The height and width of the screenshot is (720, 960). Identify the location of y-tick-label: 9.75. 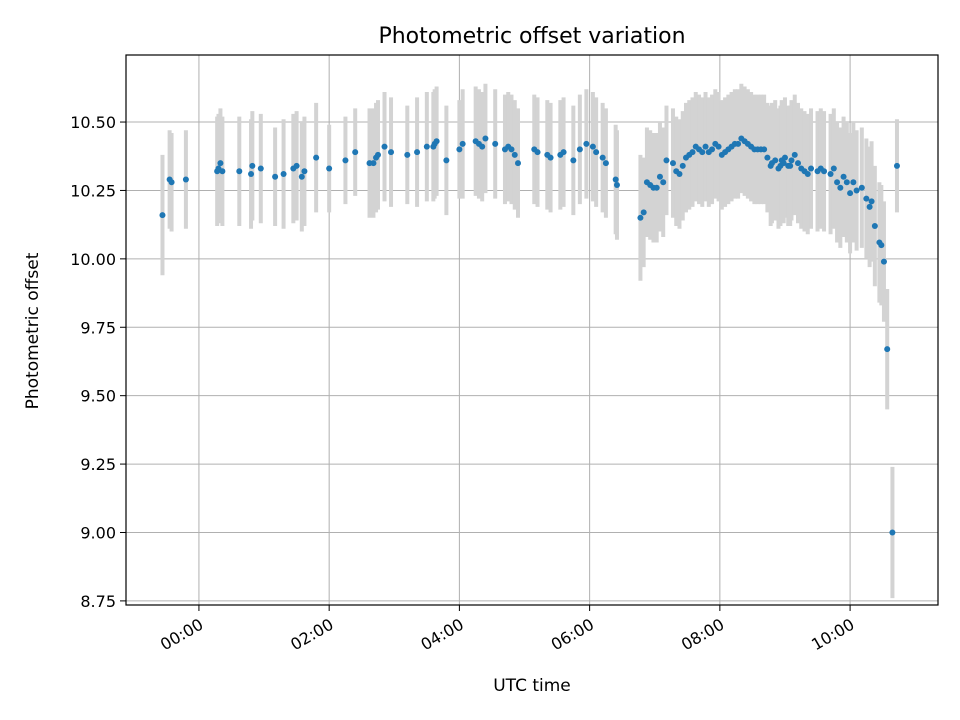
(98, 327).